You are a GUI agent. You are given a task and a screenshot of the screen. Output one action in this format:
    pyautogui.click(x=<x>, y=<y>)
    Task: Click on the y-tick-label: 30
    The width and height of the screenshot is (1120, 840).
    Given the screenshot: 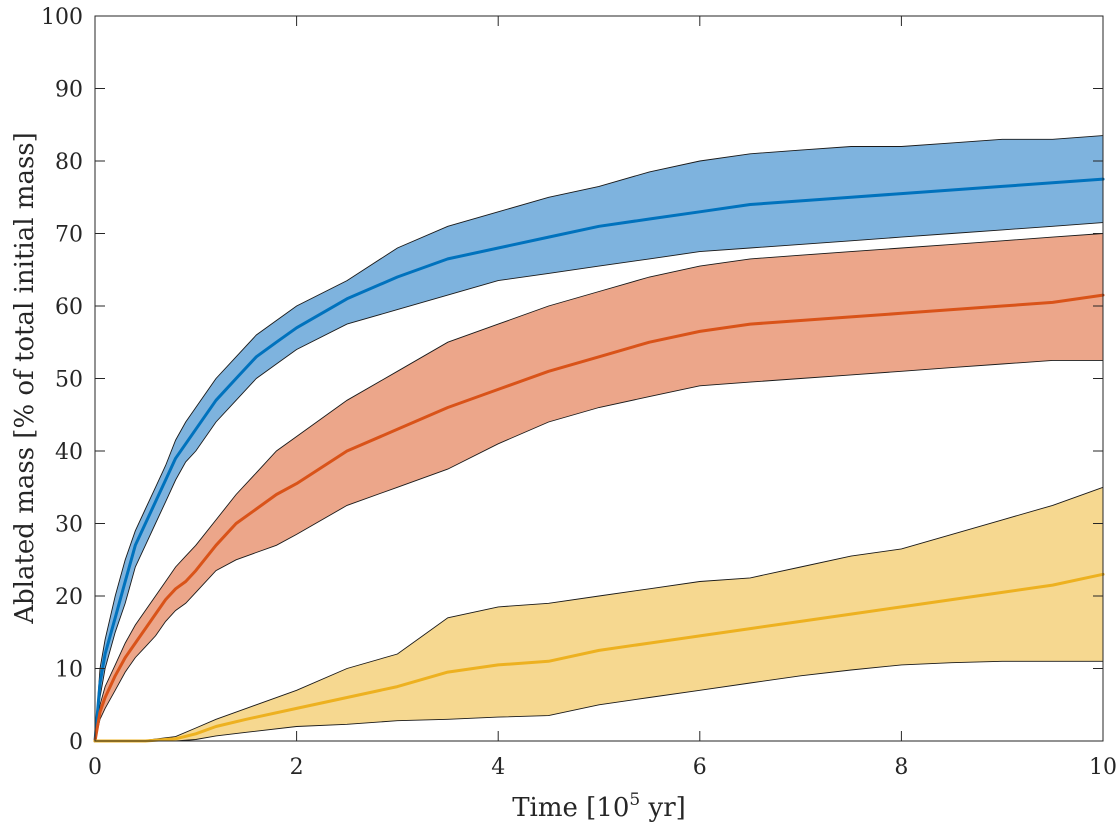 What is the action you would take?
    pyautogui.click(x=69, y=525)
    